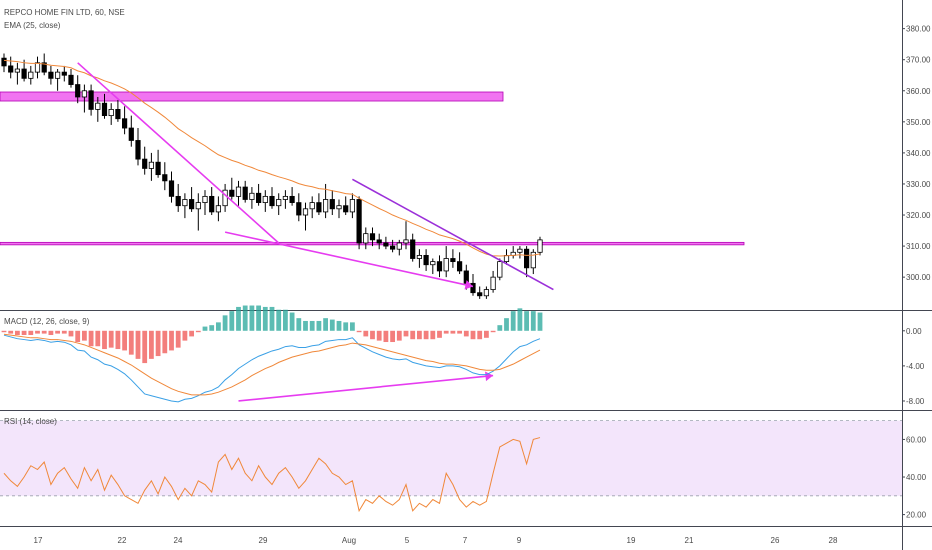 Image resolution: width=932 pixels, height=550 pixels. I want to click on time-axis-label: 19, so click(631, 540).